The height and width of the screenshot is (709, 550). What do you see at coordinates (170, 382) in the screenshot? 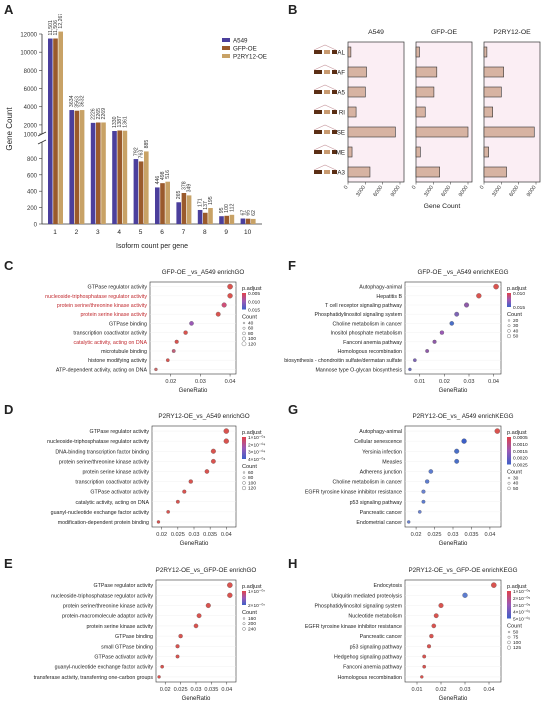
I see `x-tick-label: 0.02` at bounding box center [170, 382].